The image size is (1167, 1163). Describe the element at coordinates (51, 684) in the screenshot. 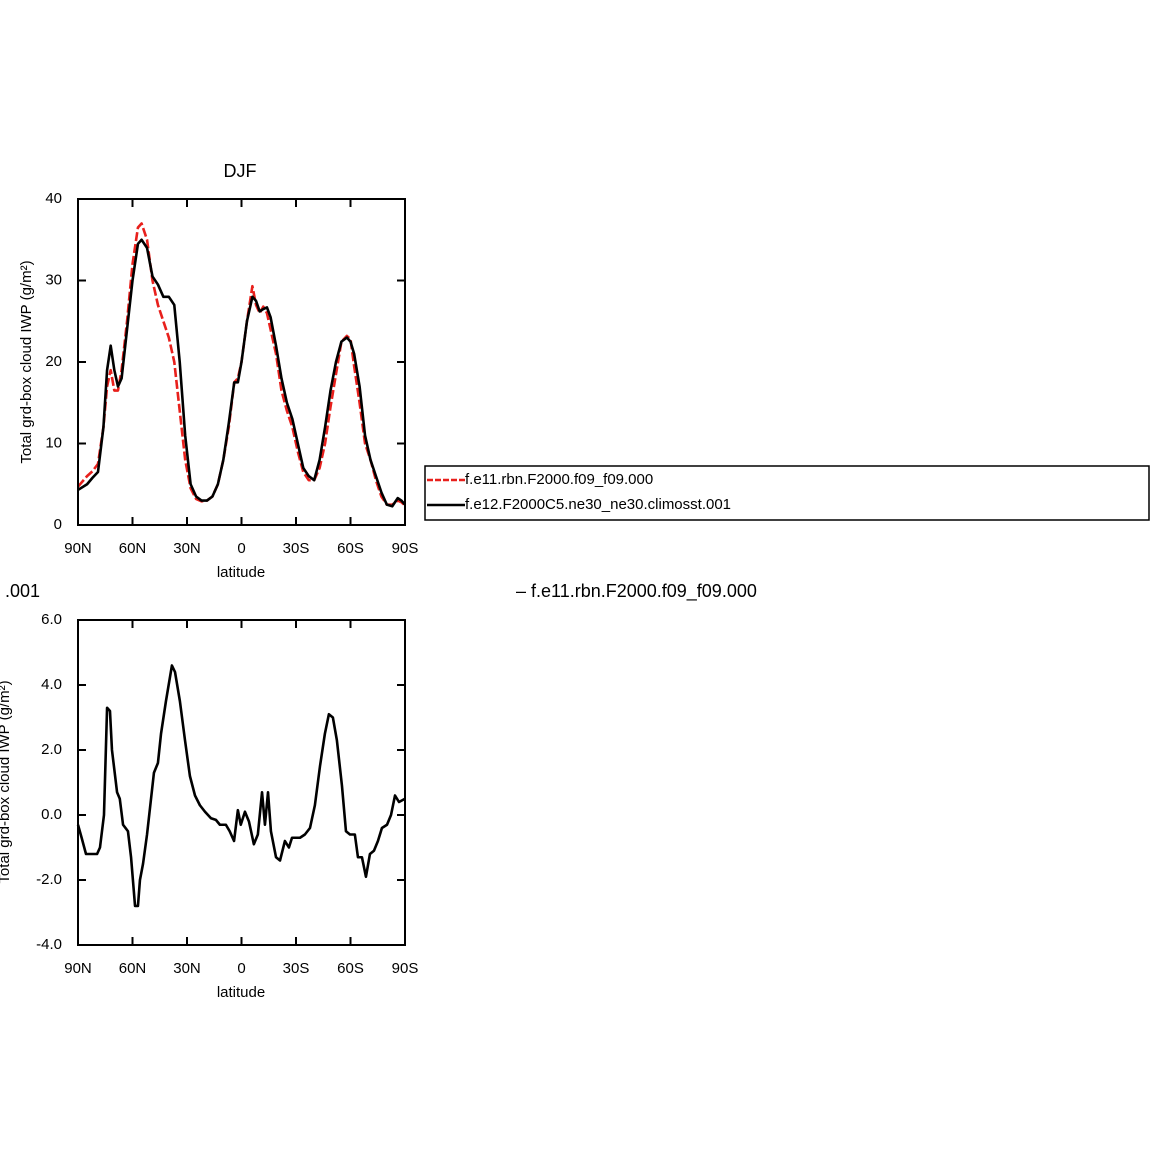

I see `y-tick-label: 4.0` at that location.